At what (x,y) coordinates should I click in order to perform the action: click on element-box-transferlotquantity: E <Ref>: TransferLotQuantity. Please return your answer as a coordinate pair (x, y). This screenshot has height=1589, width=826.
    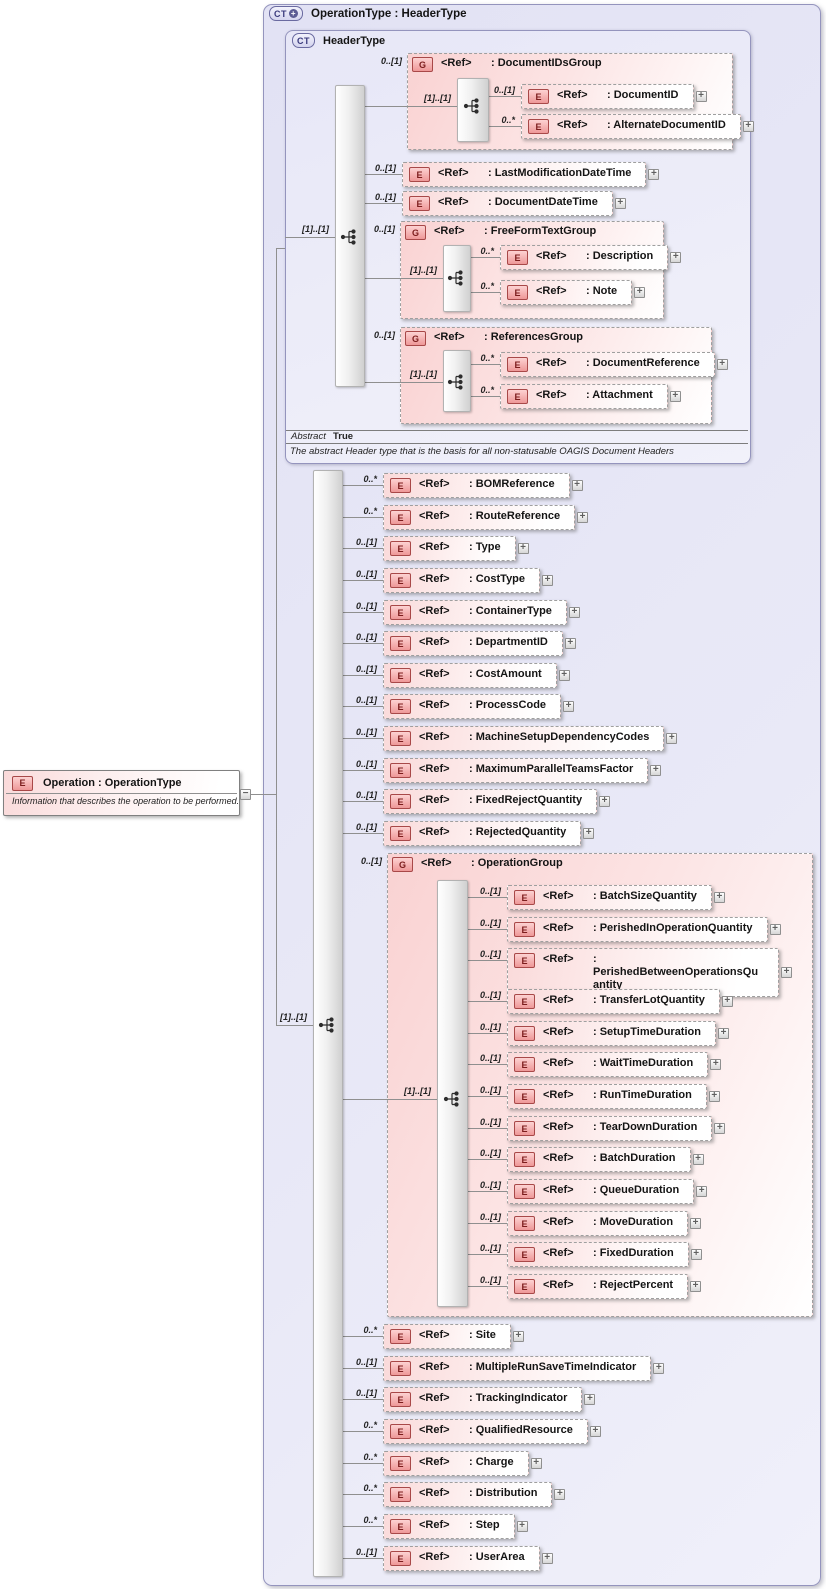
    Looking at the image, I should click on (613, 1001).